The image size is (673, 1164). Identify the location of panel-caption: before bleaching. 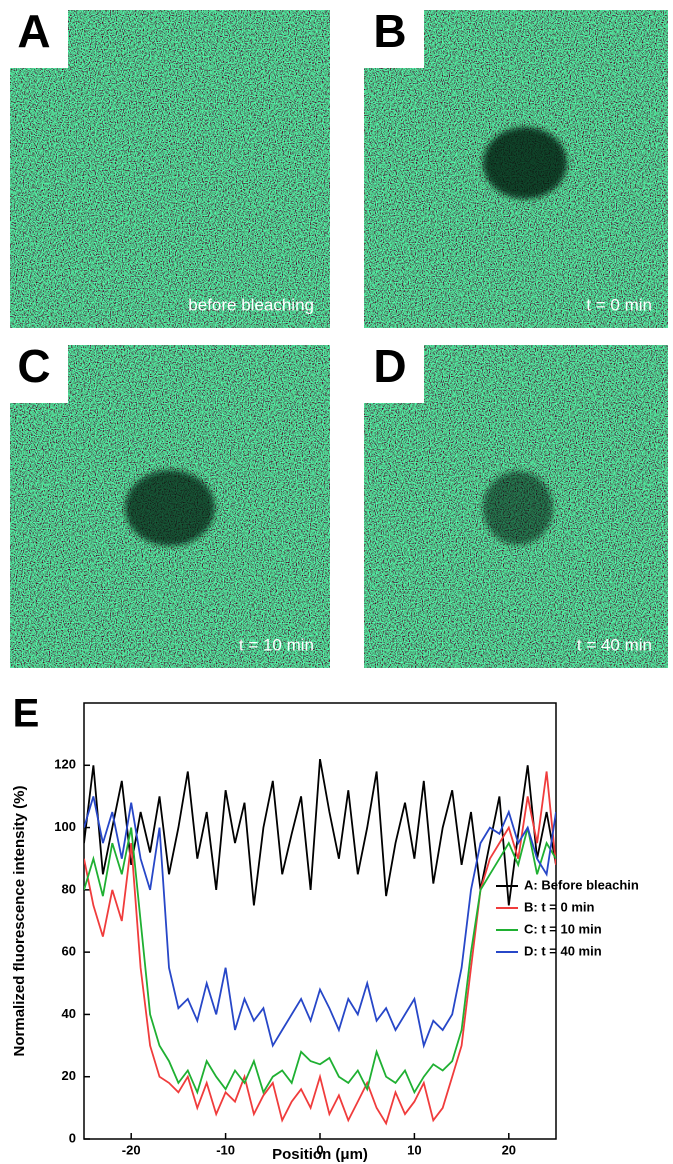
(251, 304).